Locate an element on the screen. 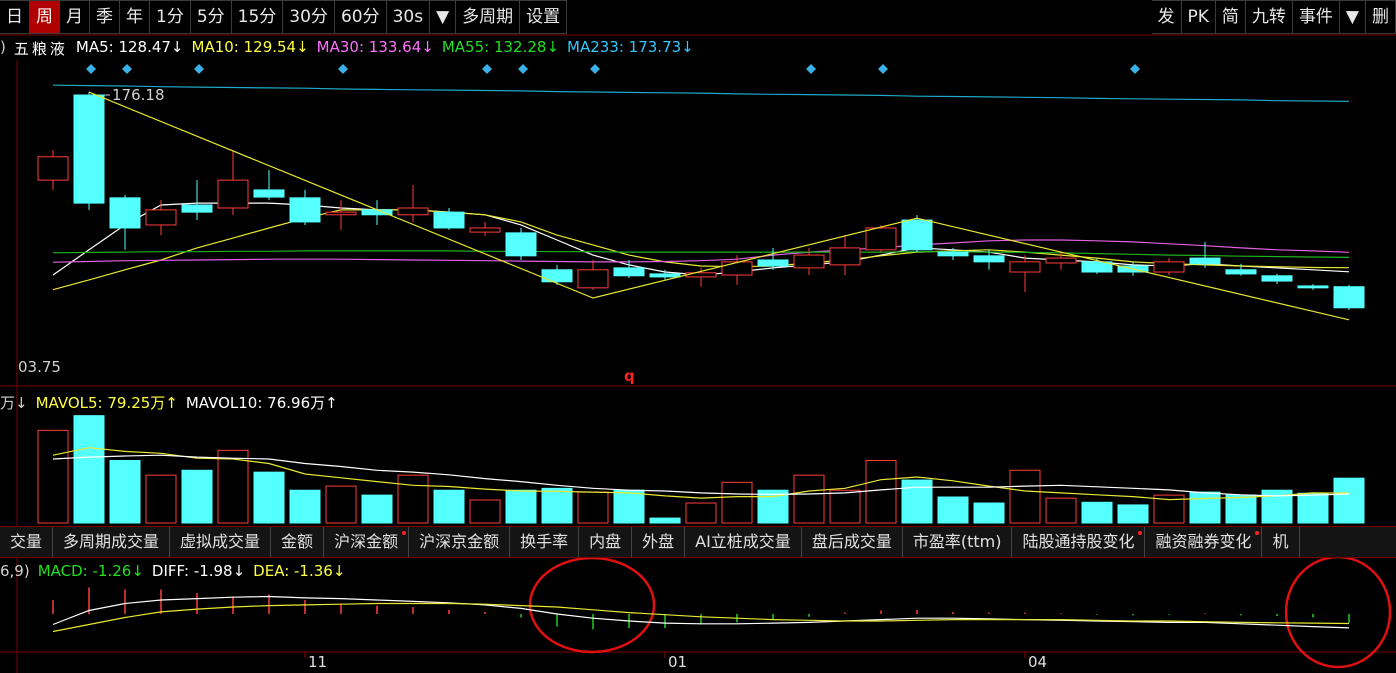 Image resolution: width=1396 pixels, height=673 pixels. indicator-tab: 外盘 is located at coordinates (659, 542).